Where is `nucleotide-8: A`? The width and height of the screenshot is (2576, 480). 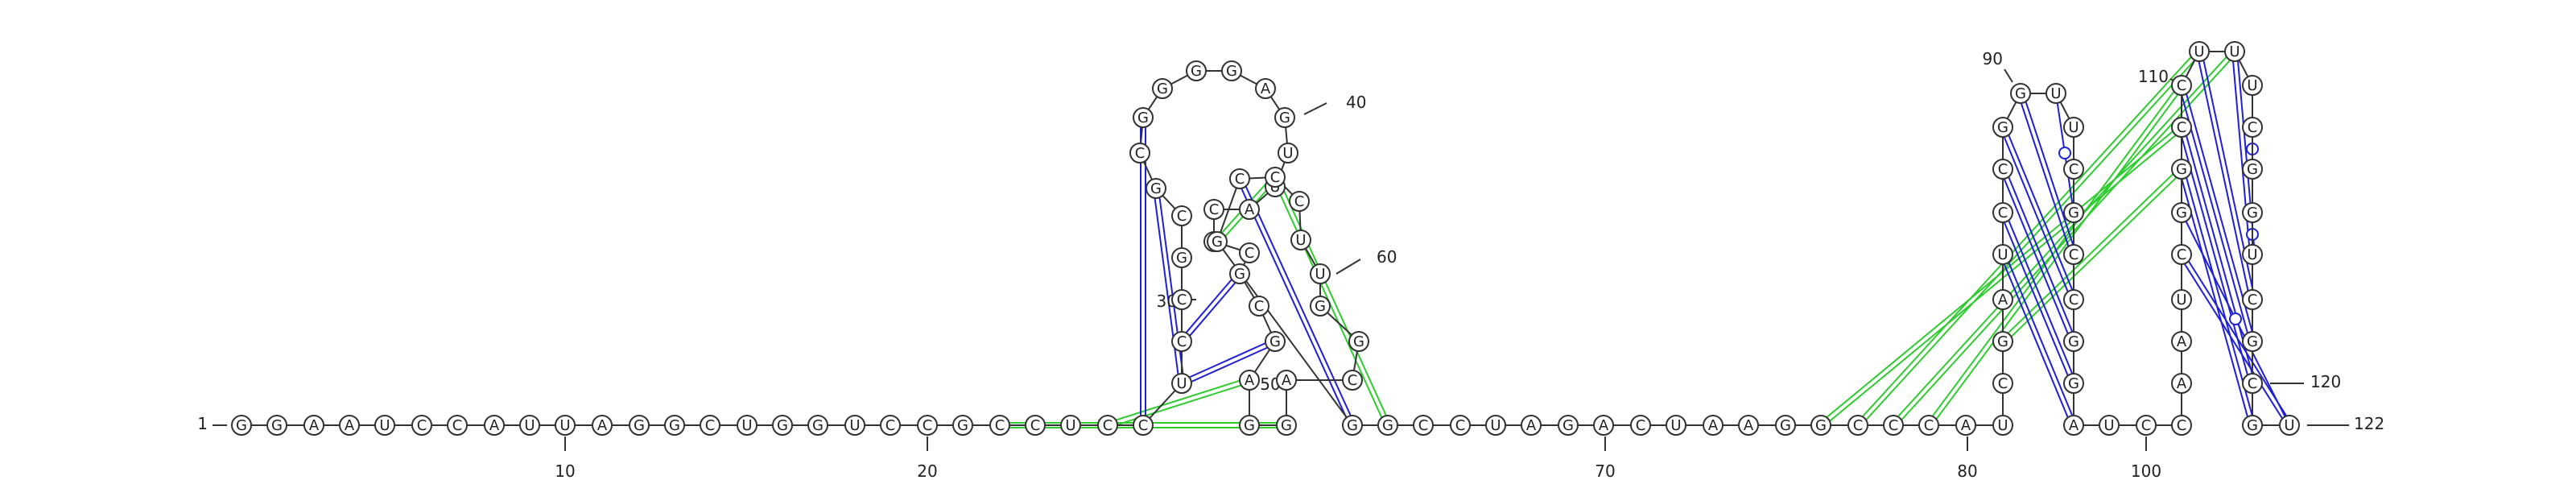 nucleotide-8: A is located at coordinates (494, 425).